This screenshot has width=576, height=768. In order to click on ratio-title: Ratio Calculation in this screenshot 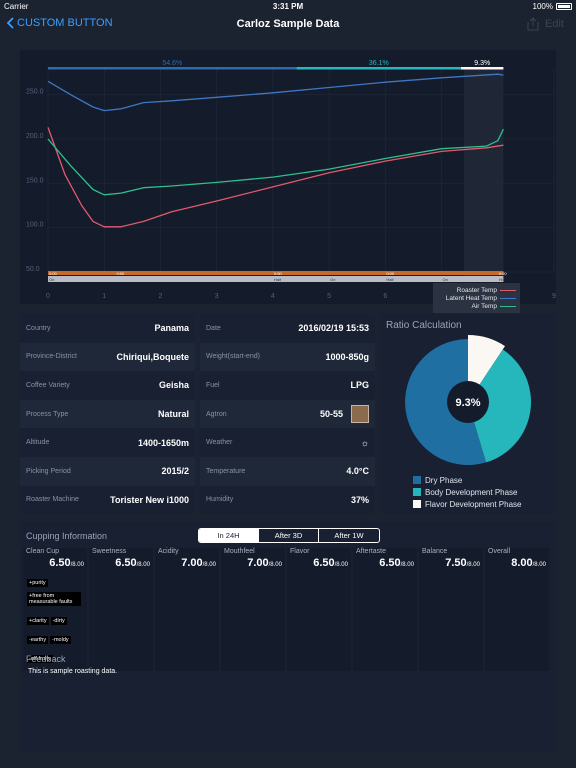, I will do `click(424, 325)`.